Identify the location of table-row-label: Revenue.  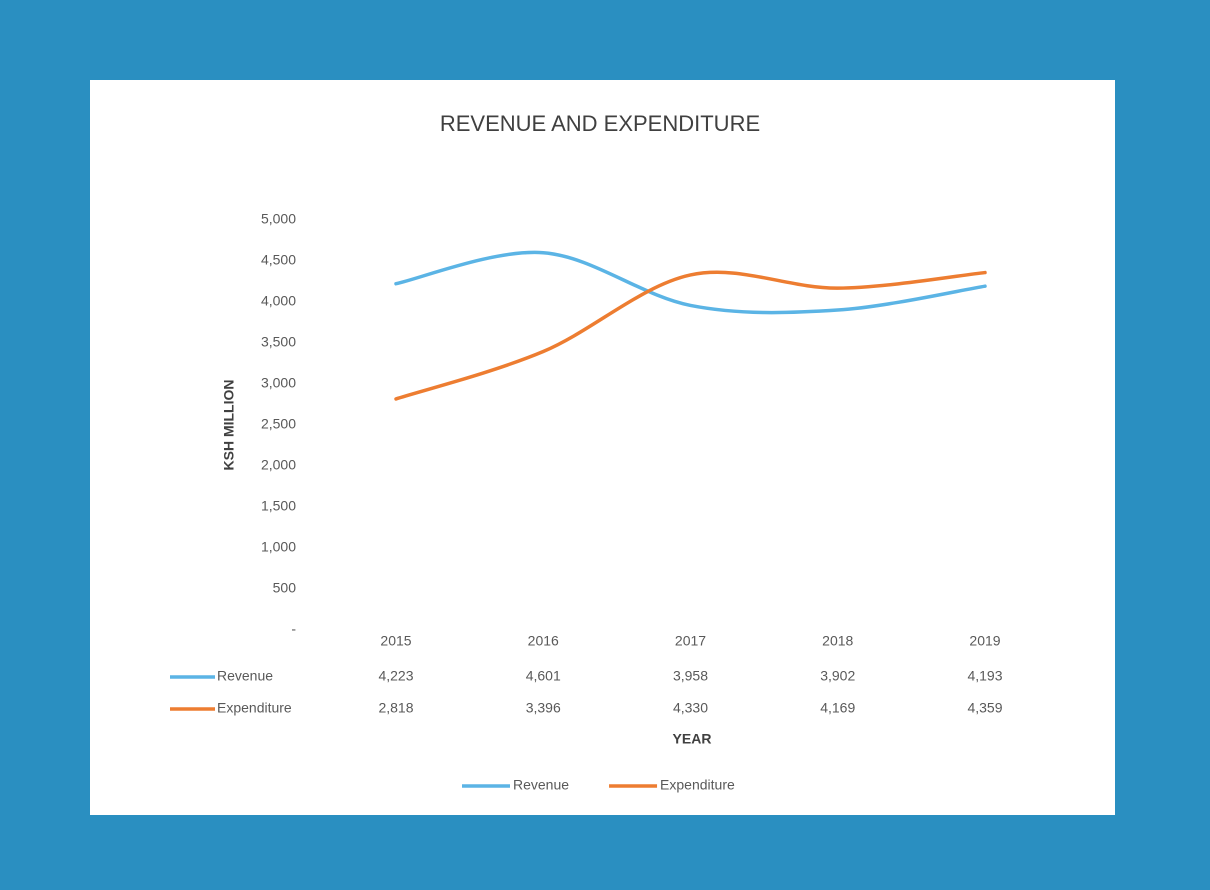
(245, 676).